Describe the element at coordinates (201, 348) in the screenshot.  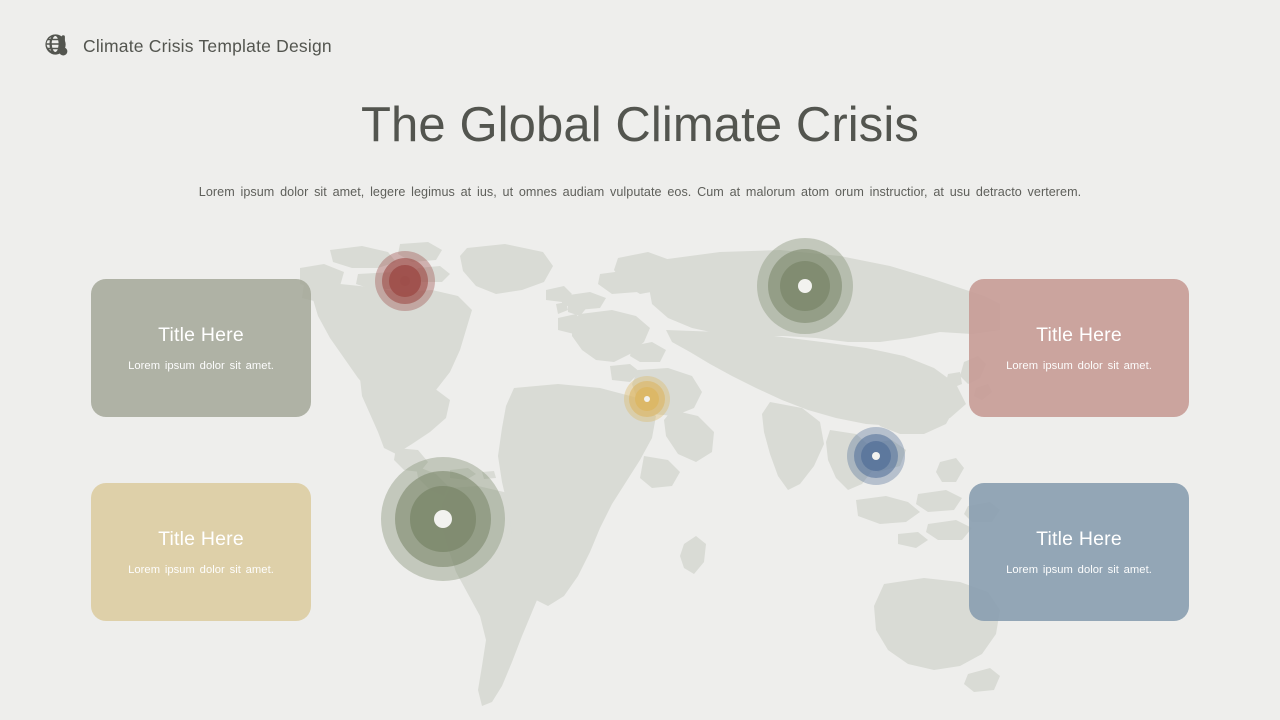
I see `card-top-left: Title Here Lorem ipsum dolor sit amet.` at that location.